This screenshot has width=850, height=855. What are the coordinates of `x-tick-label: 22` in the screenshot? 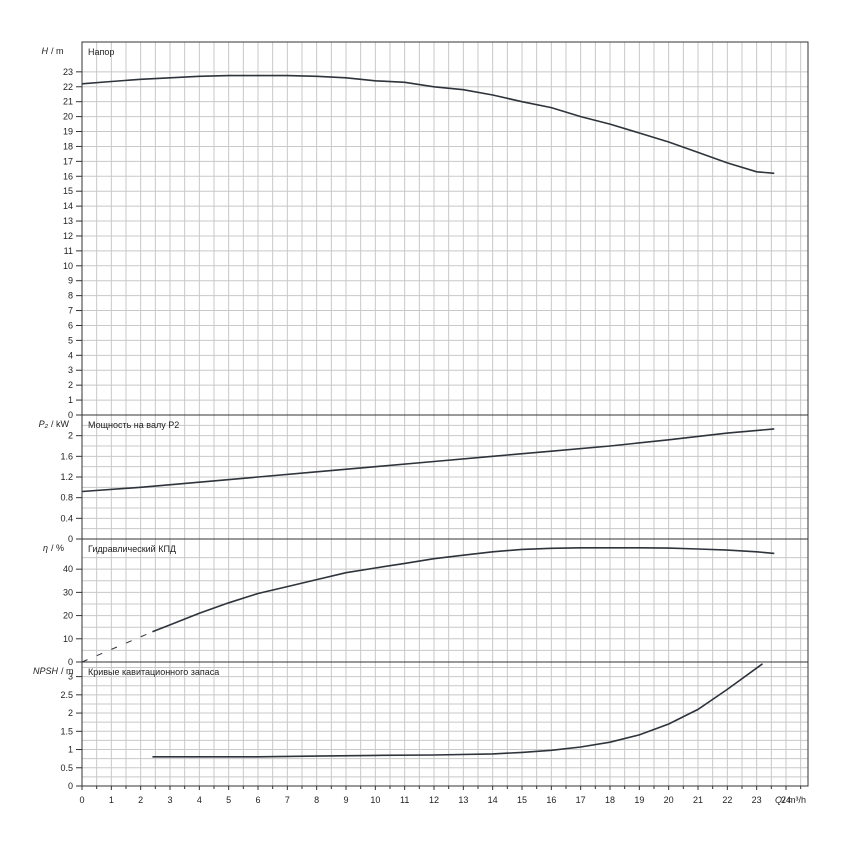 It's located at (727, 800).